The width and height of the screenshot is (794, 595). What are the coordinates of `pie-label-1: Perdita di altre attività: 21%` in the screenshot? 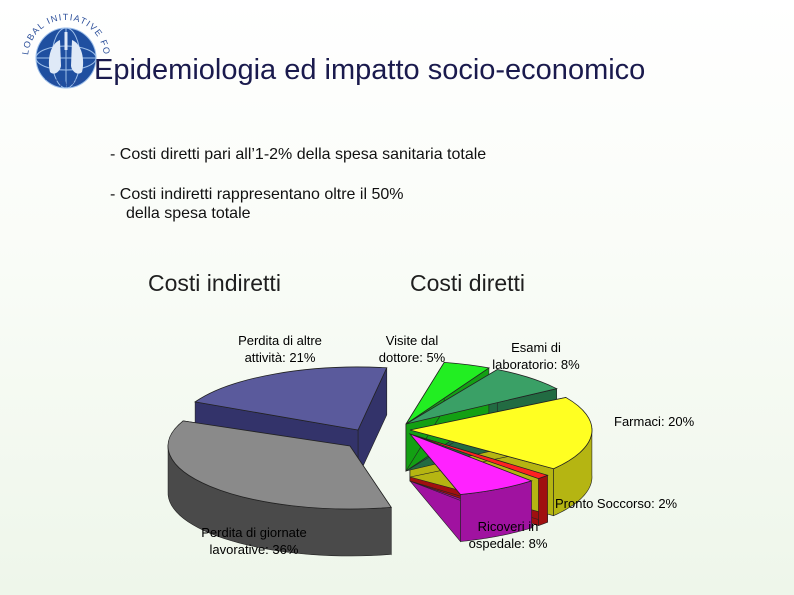 It's located at (280, 349).